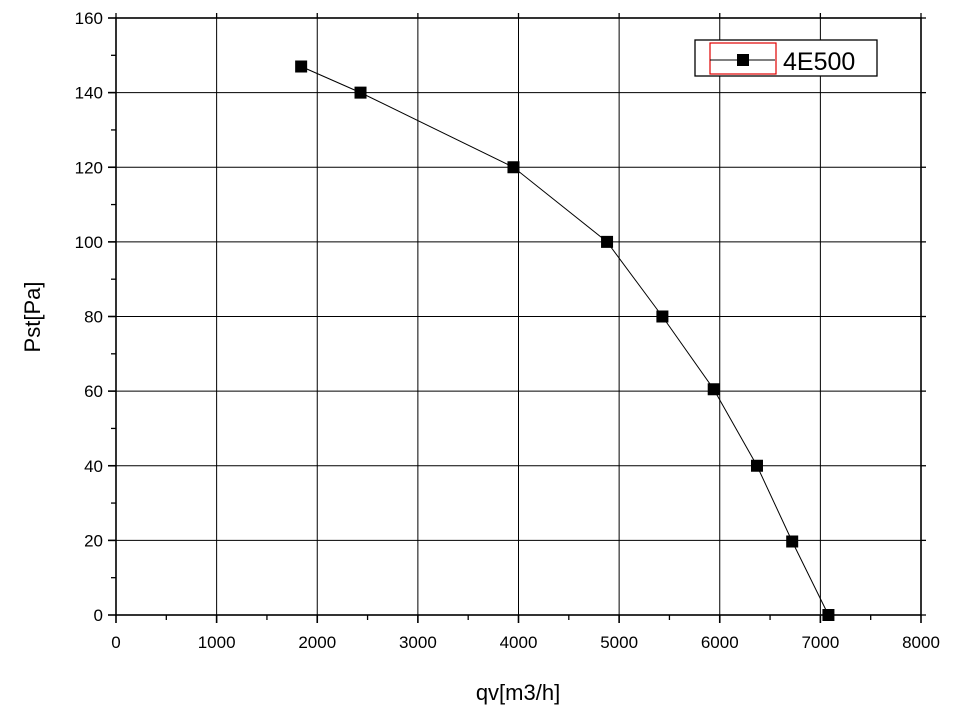  I want to click on y-tick-label: 80, so click(93, 317).